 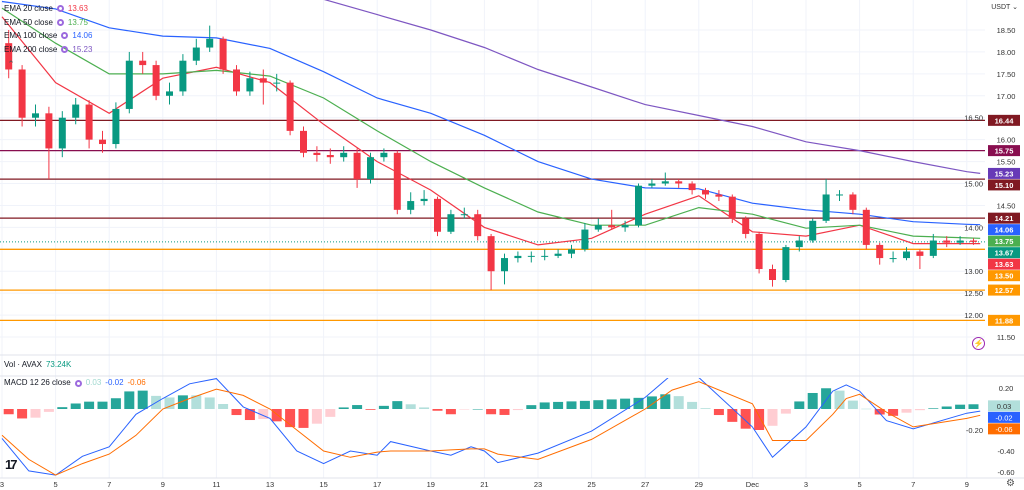 I want to click on currency-selector: USDT ⌄, so click(x=1004, y=7).